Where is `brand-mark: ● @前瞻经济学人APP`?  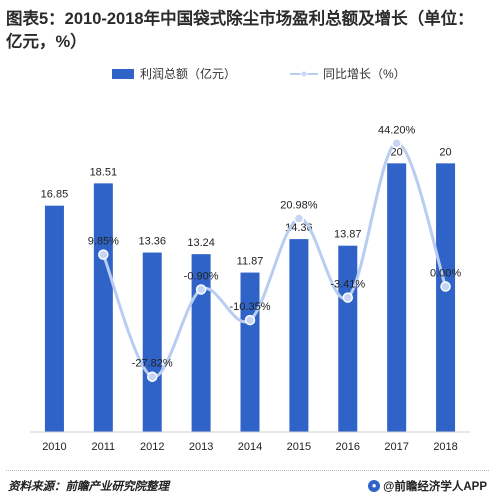
brand-mark: ● @前瞻经济学人APP is located at coordinates (427, 486).